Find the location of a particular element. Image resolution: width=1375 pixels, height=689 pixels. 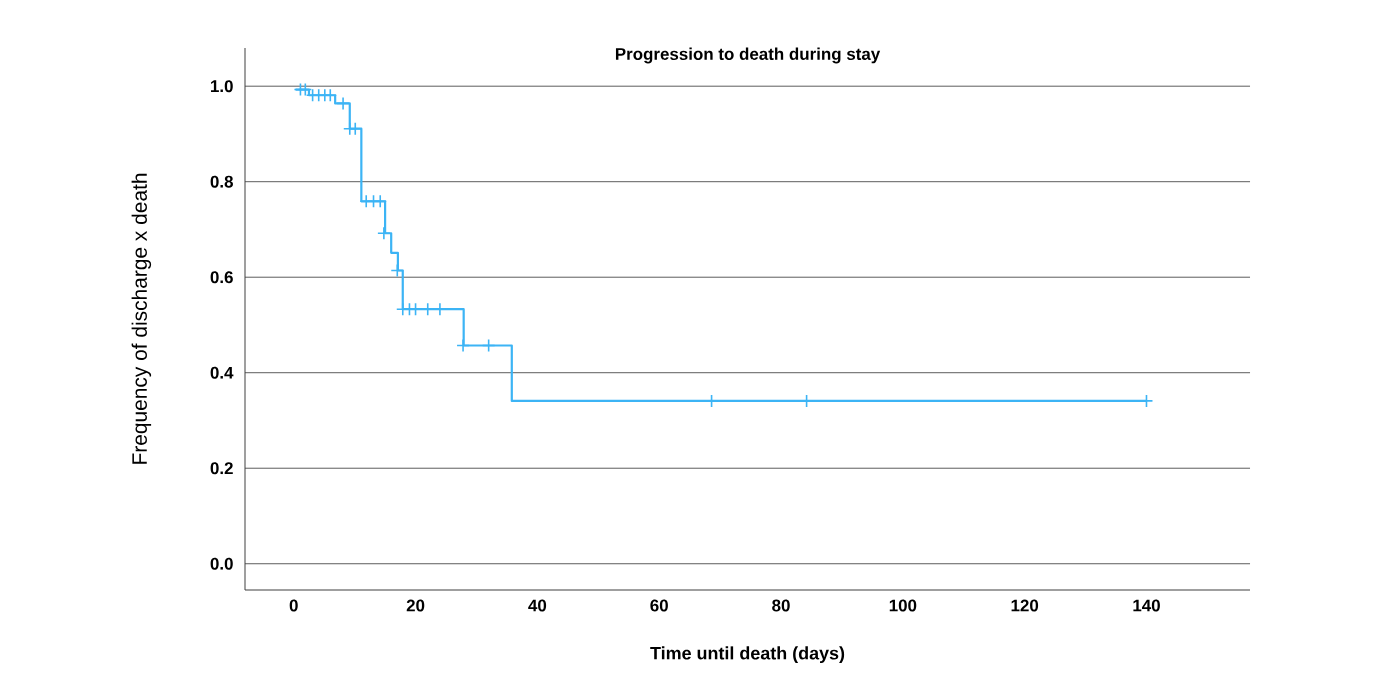

y-tick-label: 0.0 is located at coordinates (221, 563).